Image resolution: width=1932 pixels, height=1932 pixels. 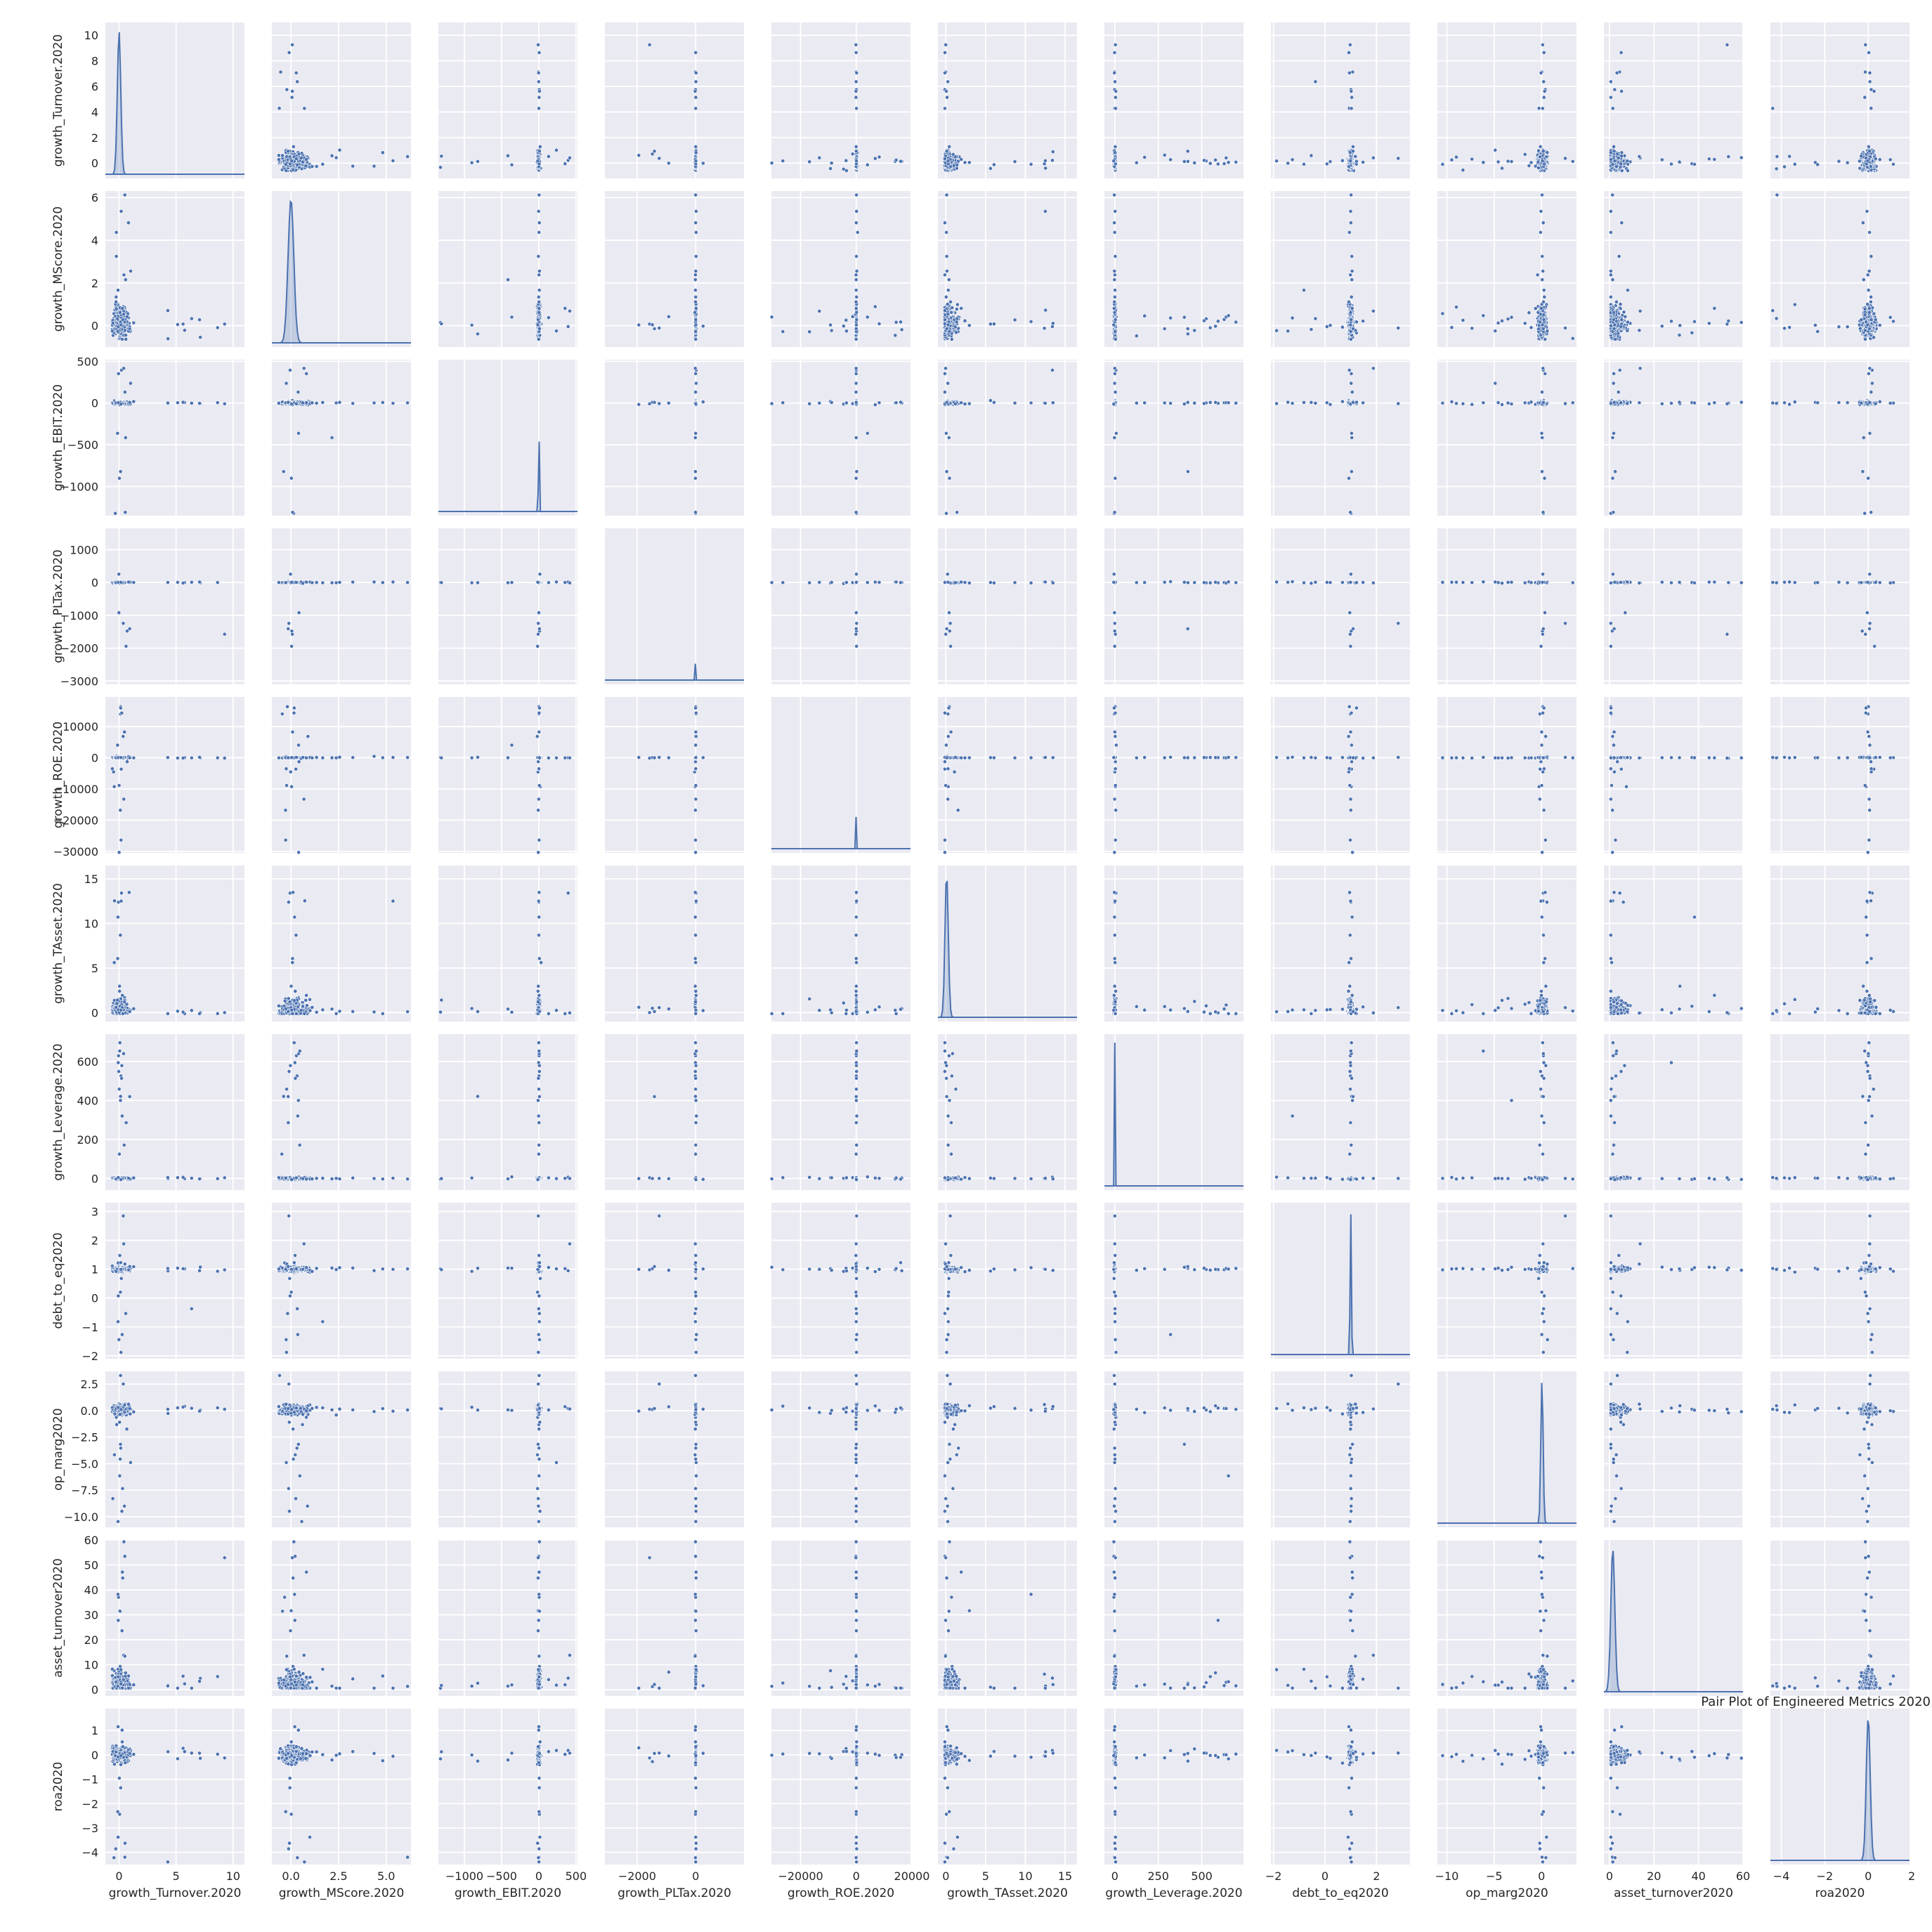 What do you see at coordinates (840, 100) in the screenshot?
I see `panel-growth_ROE.2020-vs-growth_Turnover.2020` at bounding box center [840, 100].